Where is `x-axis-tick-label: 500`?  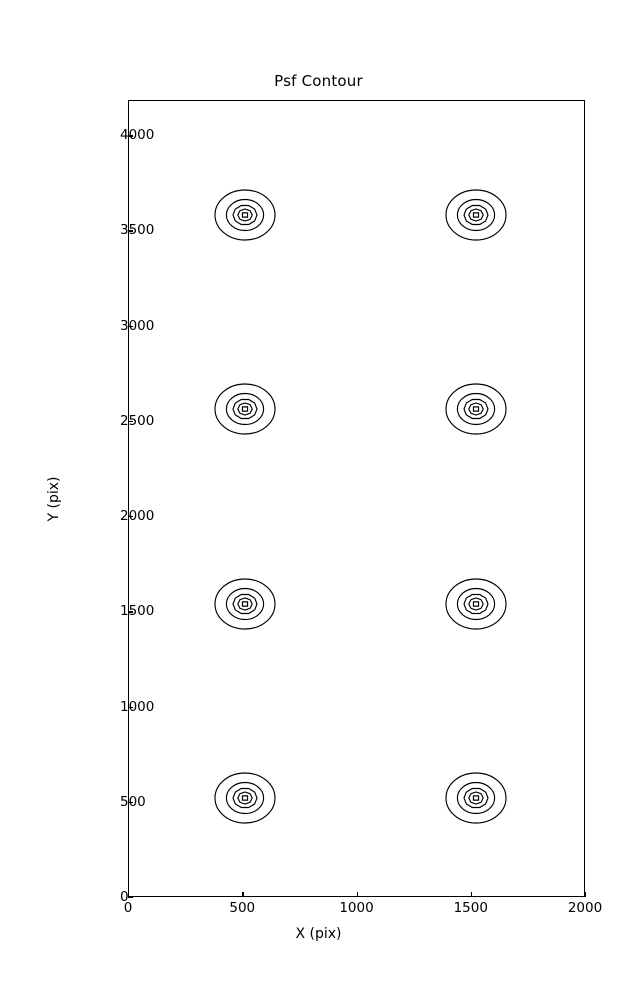
x-axis-tick-label: 500 is located at coordinates (242, 908).